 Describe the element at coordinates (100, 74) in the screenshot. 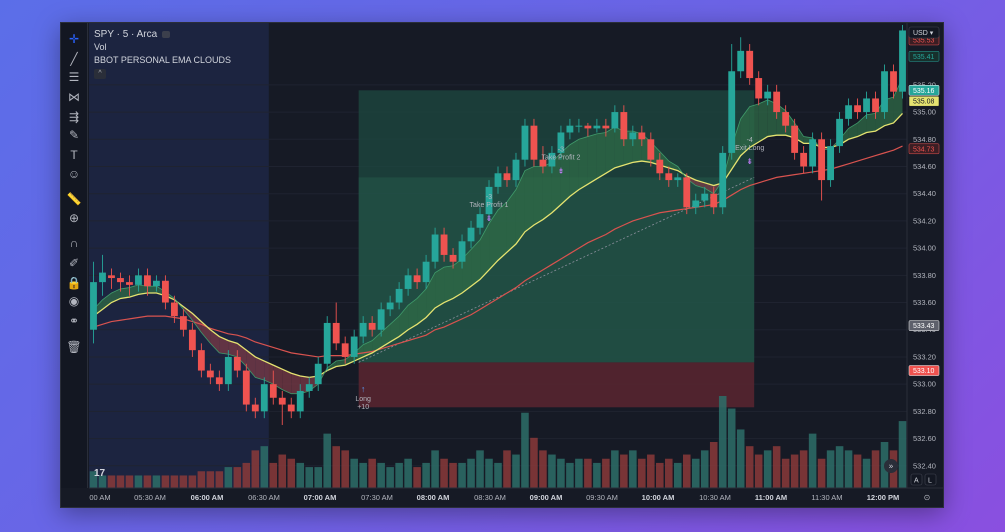

I see `collapse-legend-button: ^` at that location.